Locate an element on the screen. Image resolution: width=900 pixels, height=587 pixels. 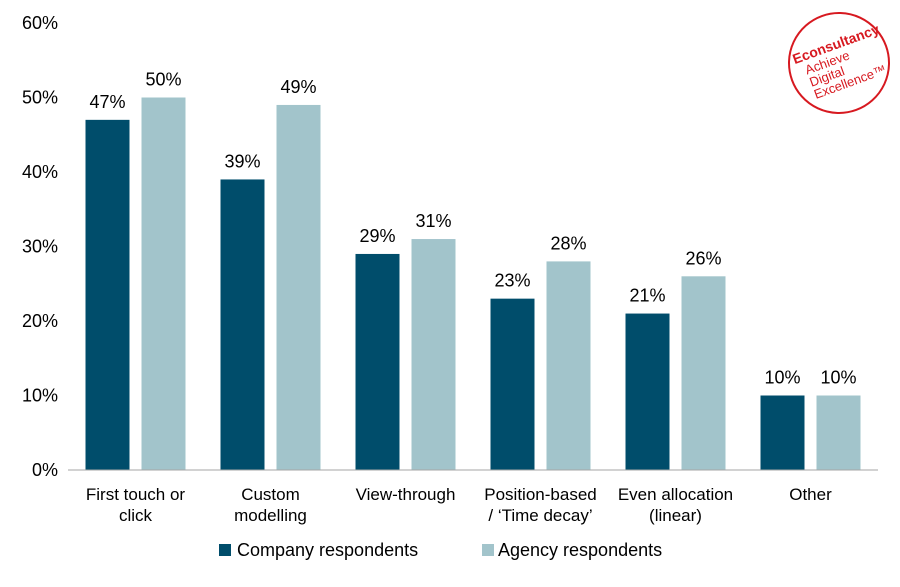
logo-ring is located at coordinates (839, 63).